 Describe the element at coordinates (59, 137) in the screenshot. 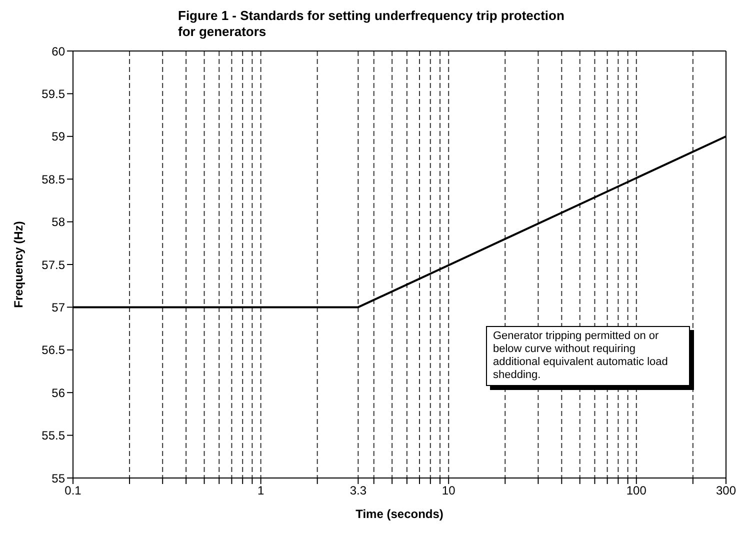

I see `y-tick-label: 59` at that location.